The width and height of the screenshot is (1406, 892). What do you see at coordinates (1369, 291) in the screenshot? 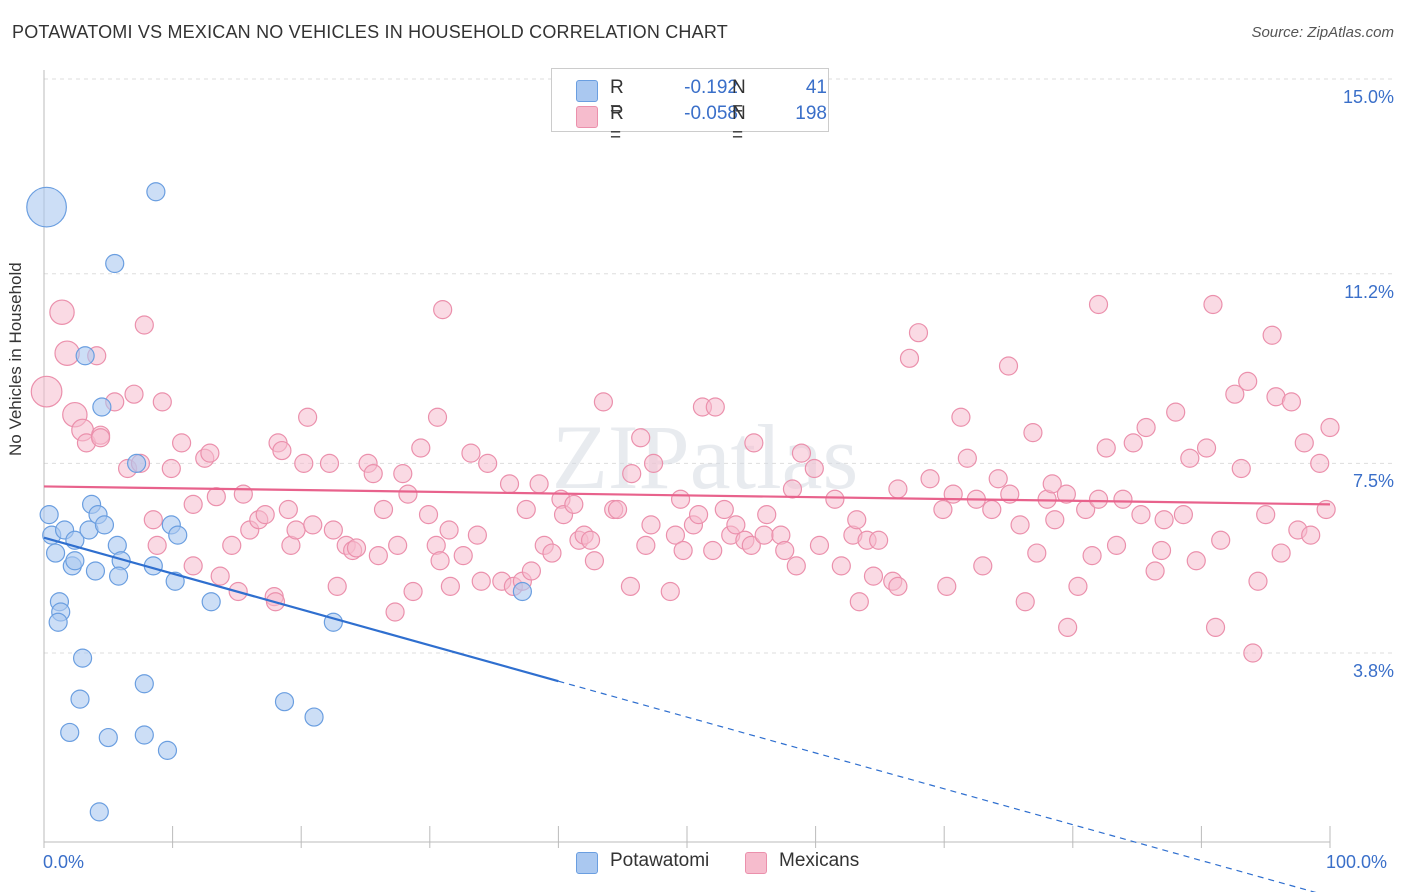
I see `y-tick-label: 11.2%` at bounding box center [1369, 291].